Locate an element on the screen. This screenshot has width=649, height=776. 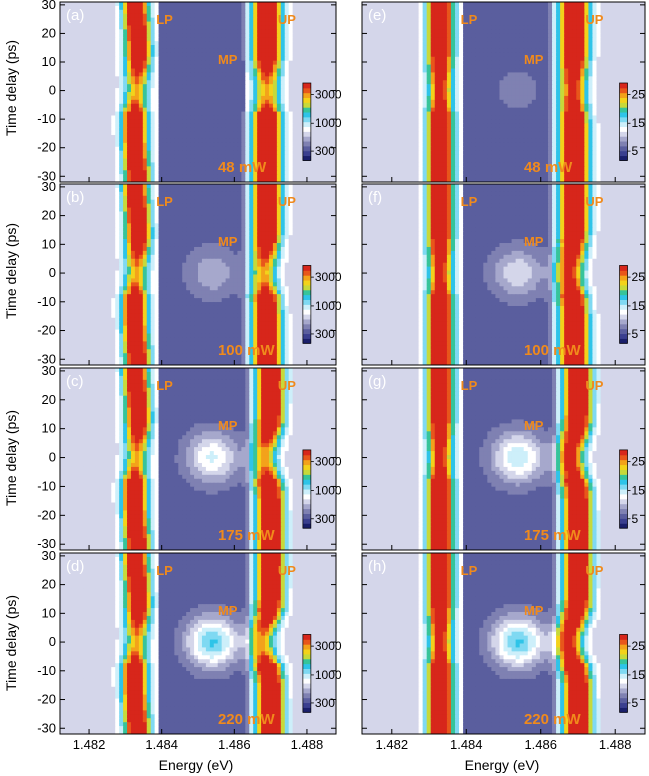
power-label: 175 mW is located at coordinates (553, 535).